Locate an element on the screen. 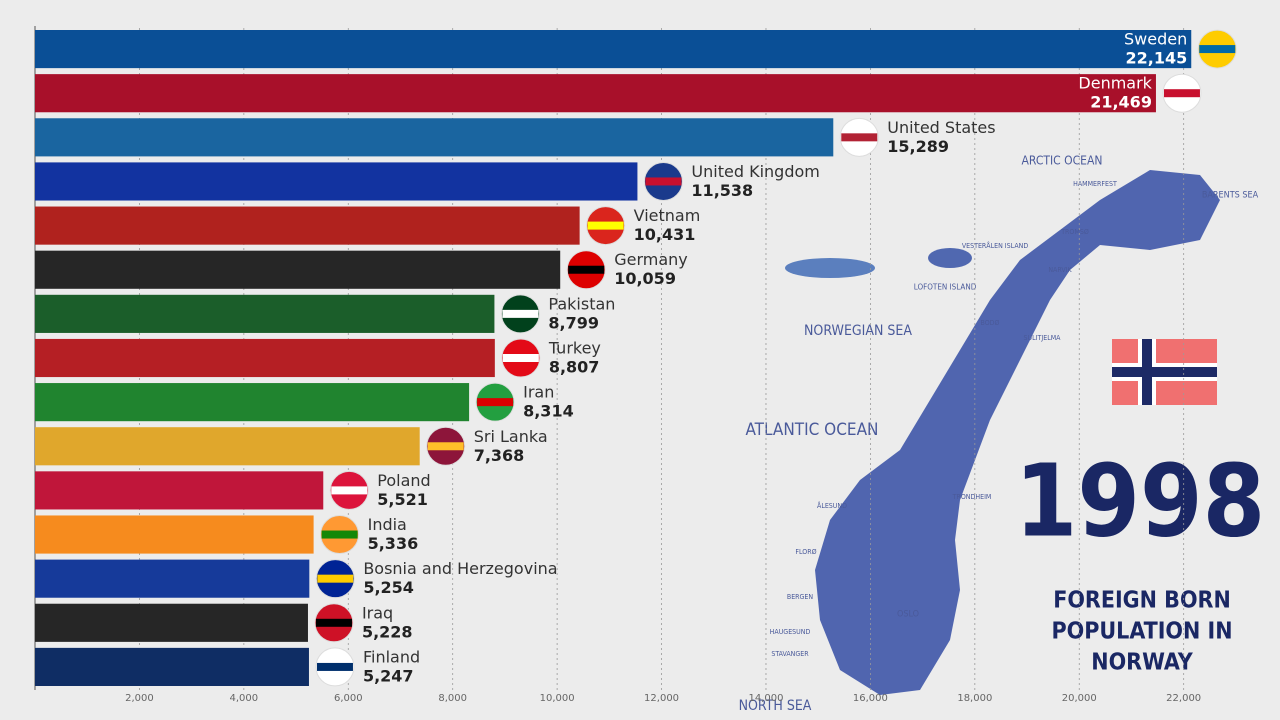 The image size is (1280, 720). category-label: Sweden is located at coordinates (1155, 39).